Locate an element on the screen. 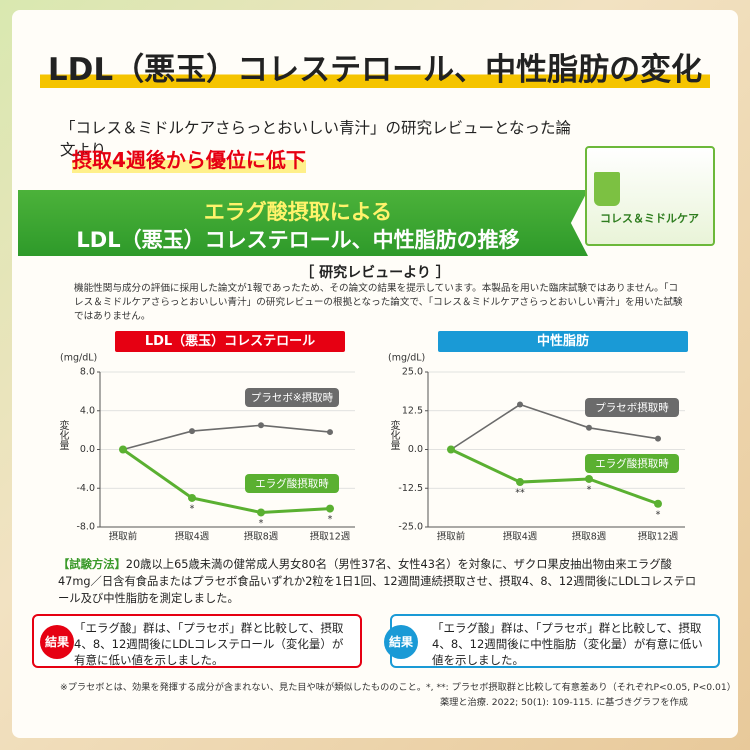 Image resolution: width=750 pixels, height=750 pixels. glass is located at coordinates (607, 189).